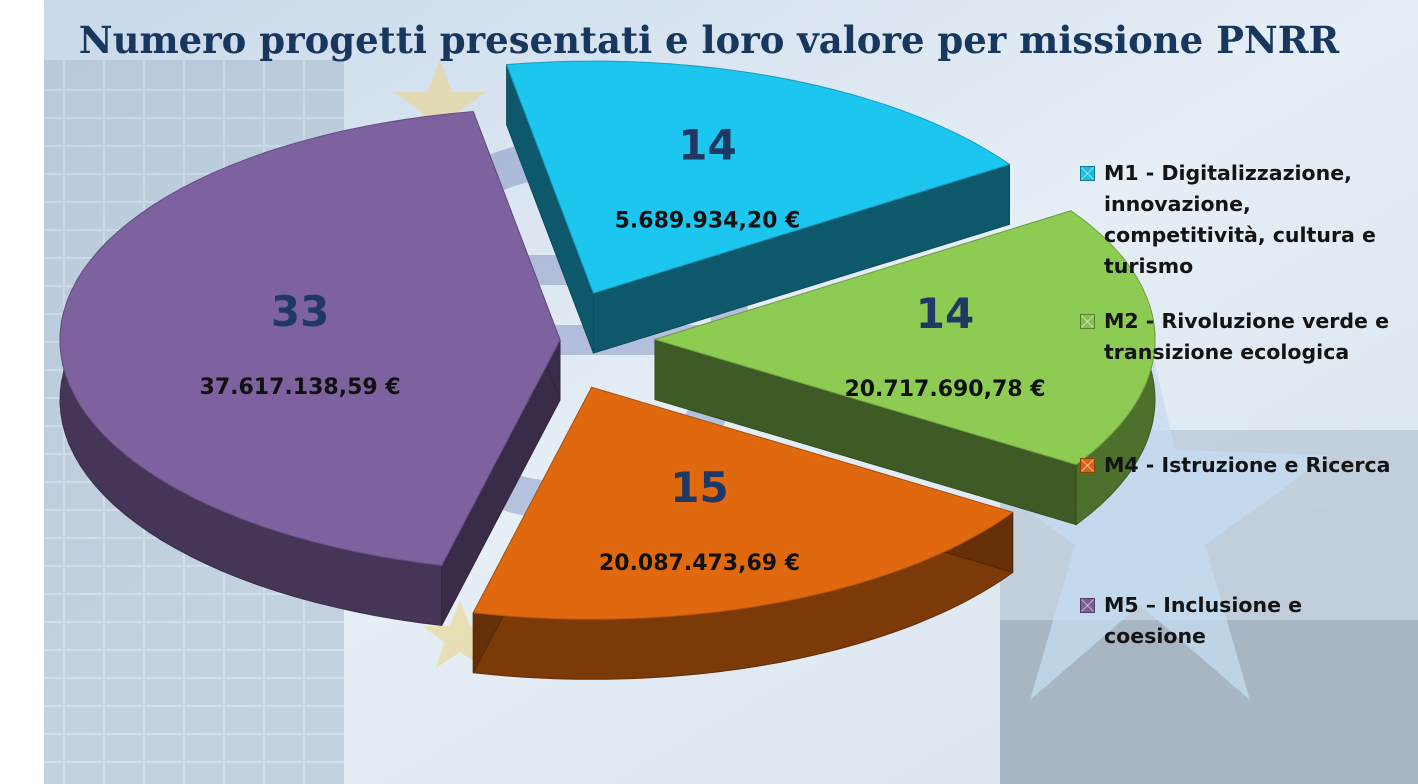  I want to click on slice-value-label-m4: 20.087.473,69 €, so click(699, 563).